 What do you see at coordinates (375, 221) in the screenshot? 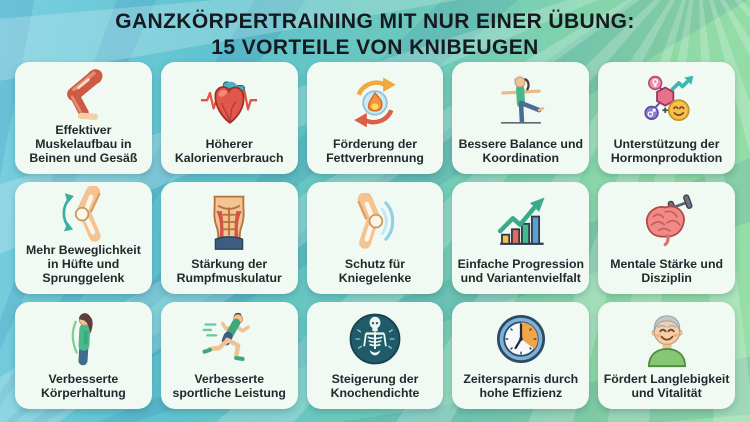
I see `knee-protection-icon` at bounding box center [375, 221].